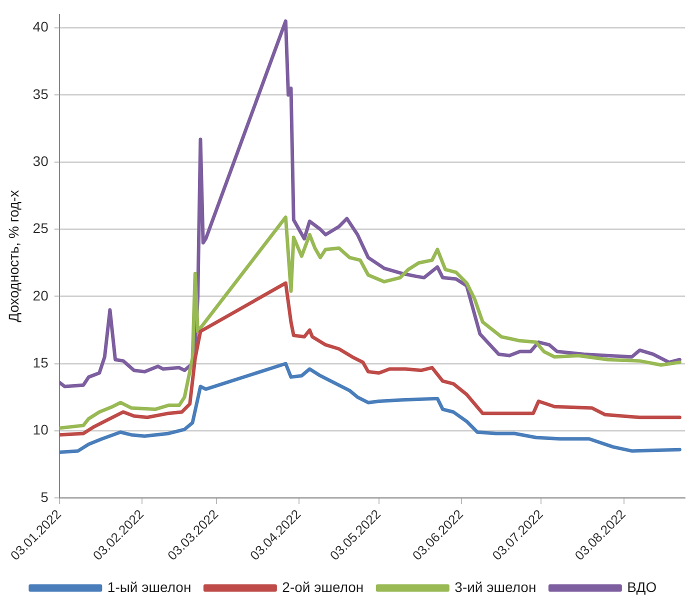 The height and width of the screenshot is (609, 689). Describe the element at coordinates (40, 295) in the screenshot. I see `y-tick-label: 20` at that location.